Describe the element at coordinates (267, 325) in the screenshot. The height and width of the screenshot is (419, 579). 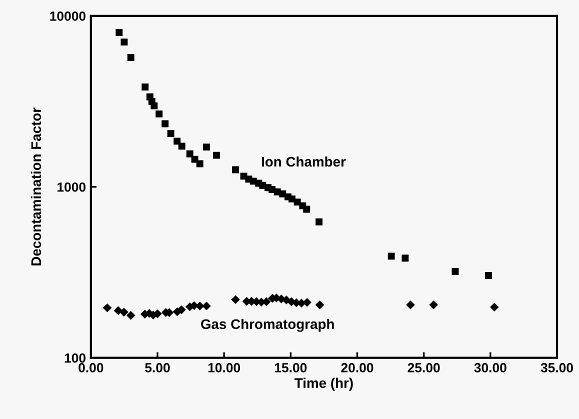
I see `series-label: Gas Chromatograph` at that location.